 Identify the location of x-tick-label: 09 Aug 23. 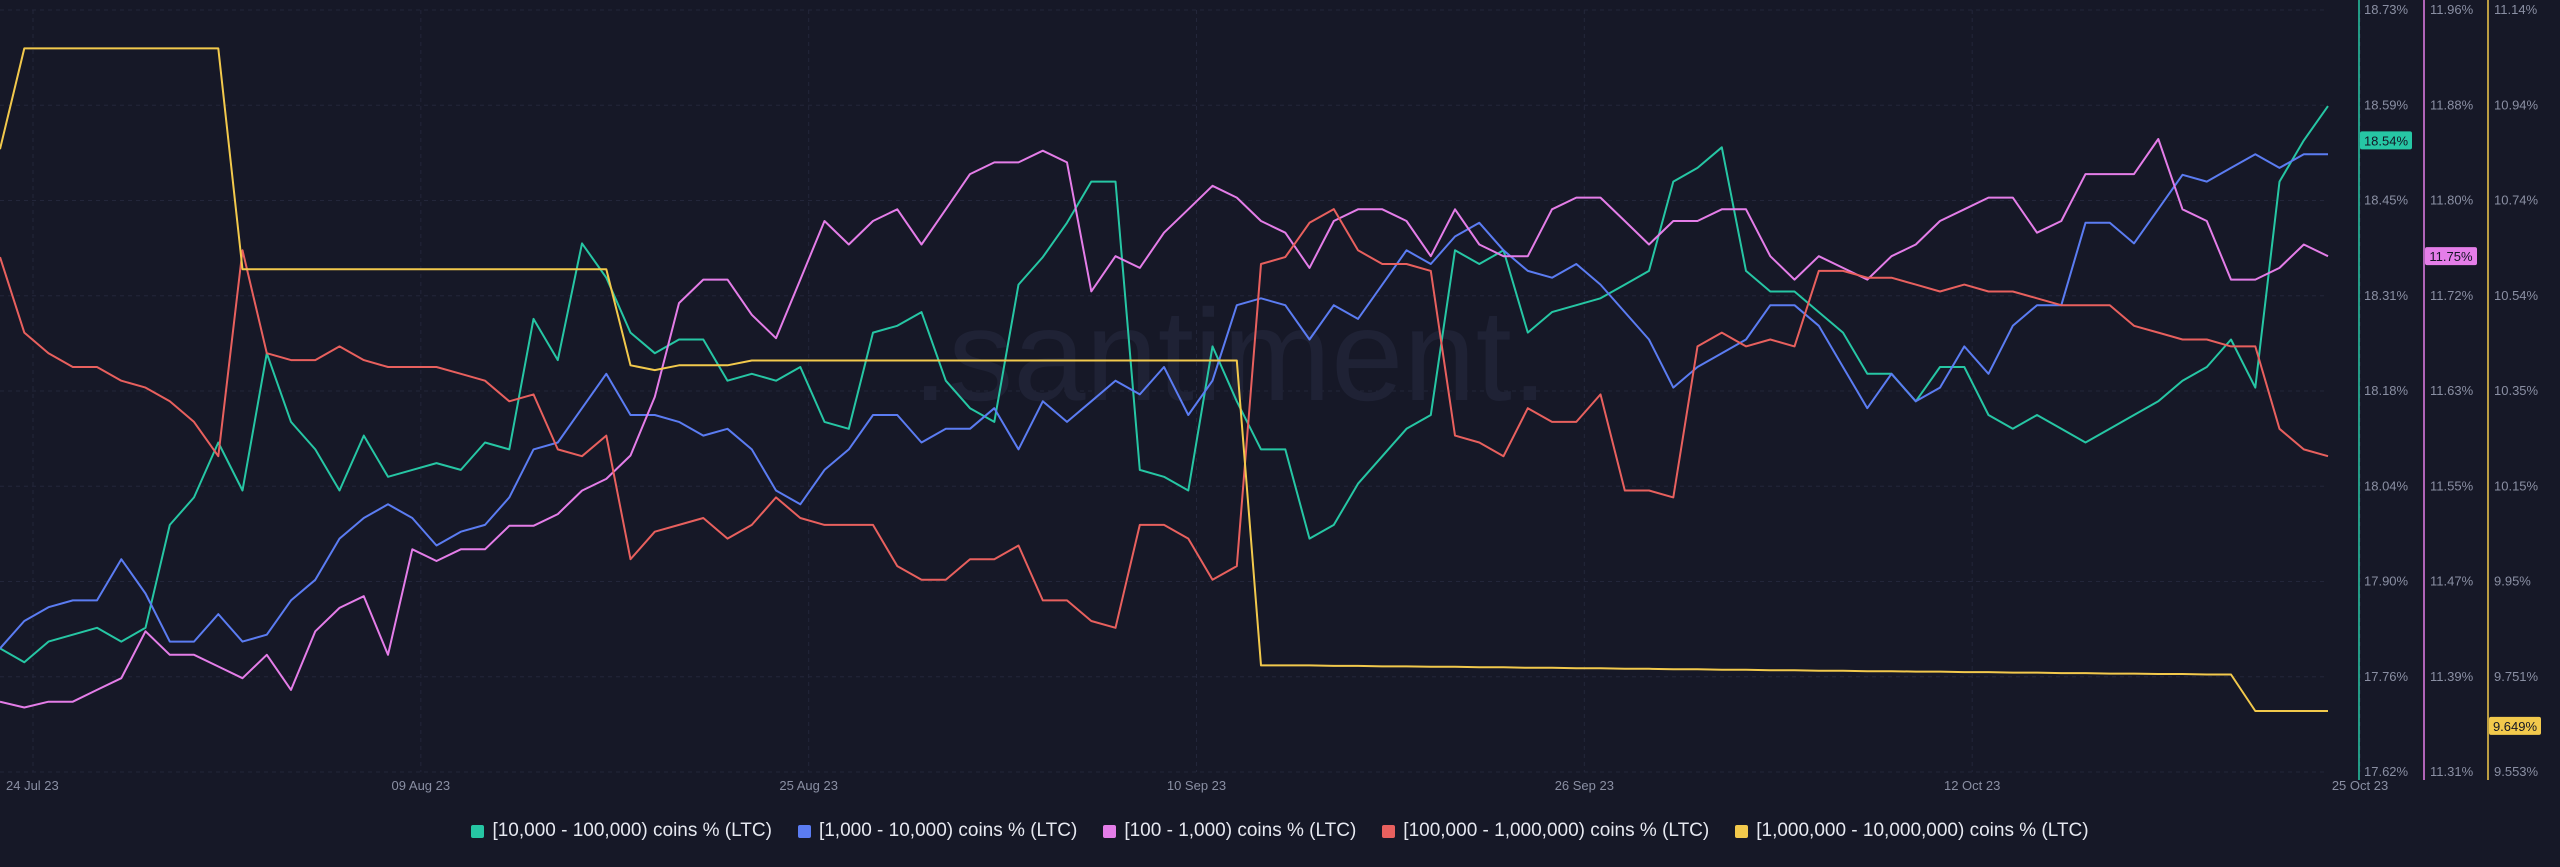
(421, 785).